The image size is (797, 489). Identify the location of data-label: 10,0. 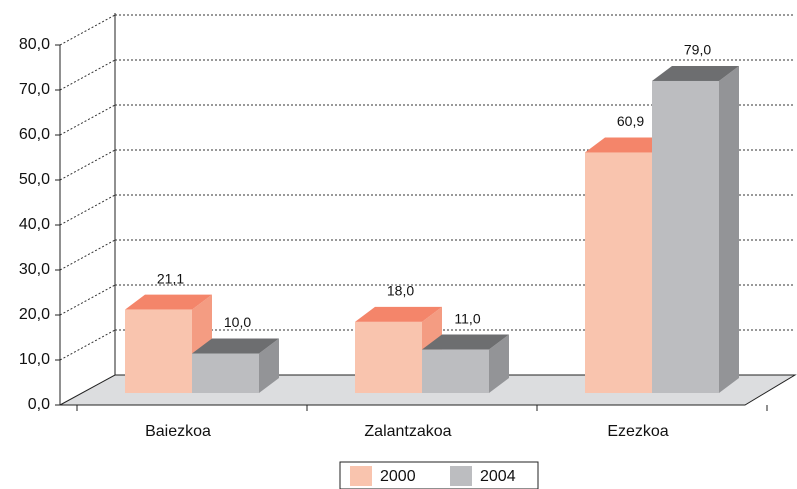
(237, 322).